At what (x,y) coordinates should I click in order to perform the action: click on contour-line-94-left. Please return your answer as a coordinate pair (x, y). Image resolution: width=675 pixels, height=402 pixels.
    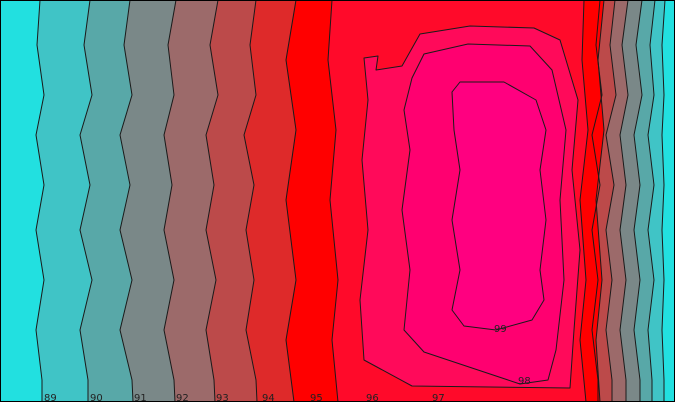
    Looking at the image, I should click on (250, 201).